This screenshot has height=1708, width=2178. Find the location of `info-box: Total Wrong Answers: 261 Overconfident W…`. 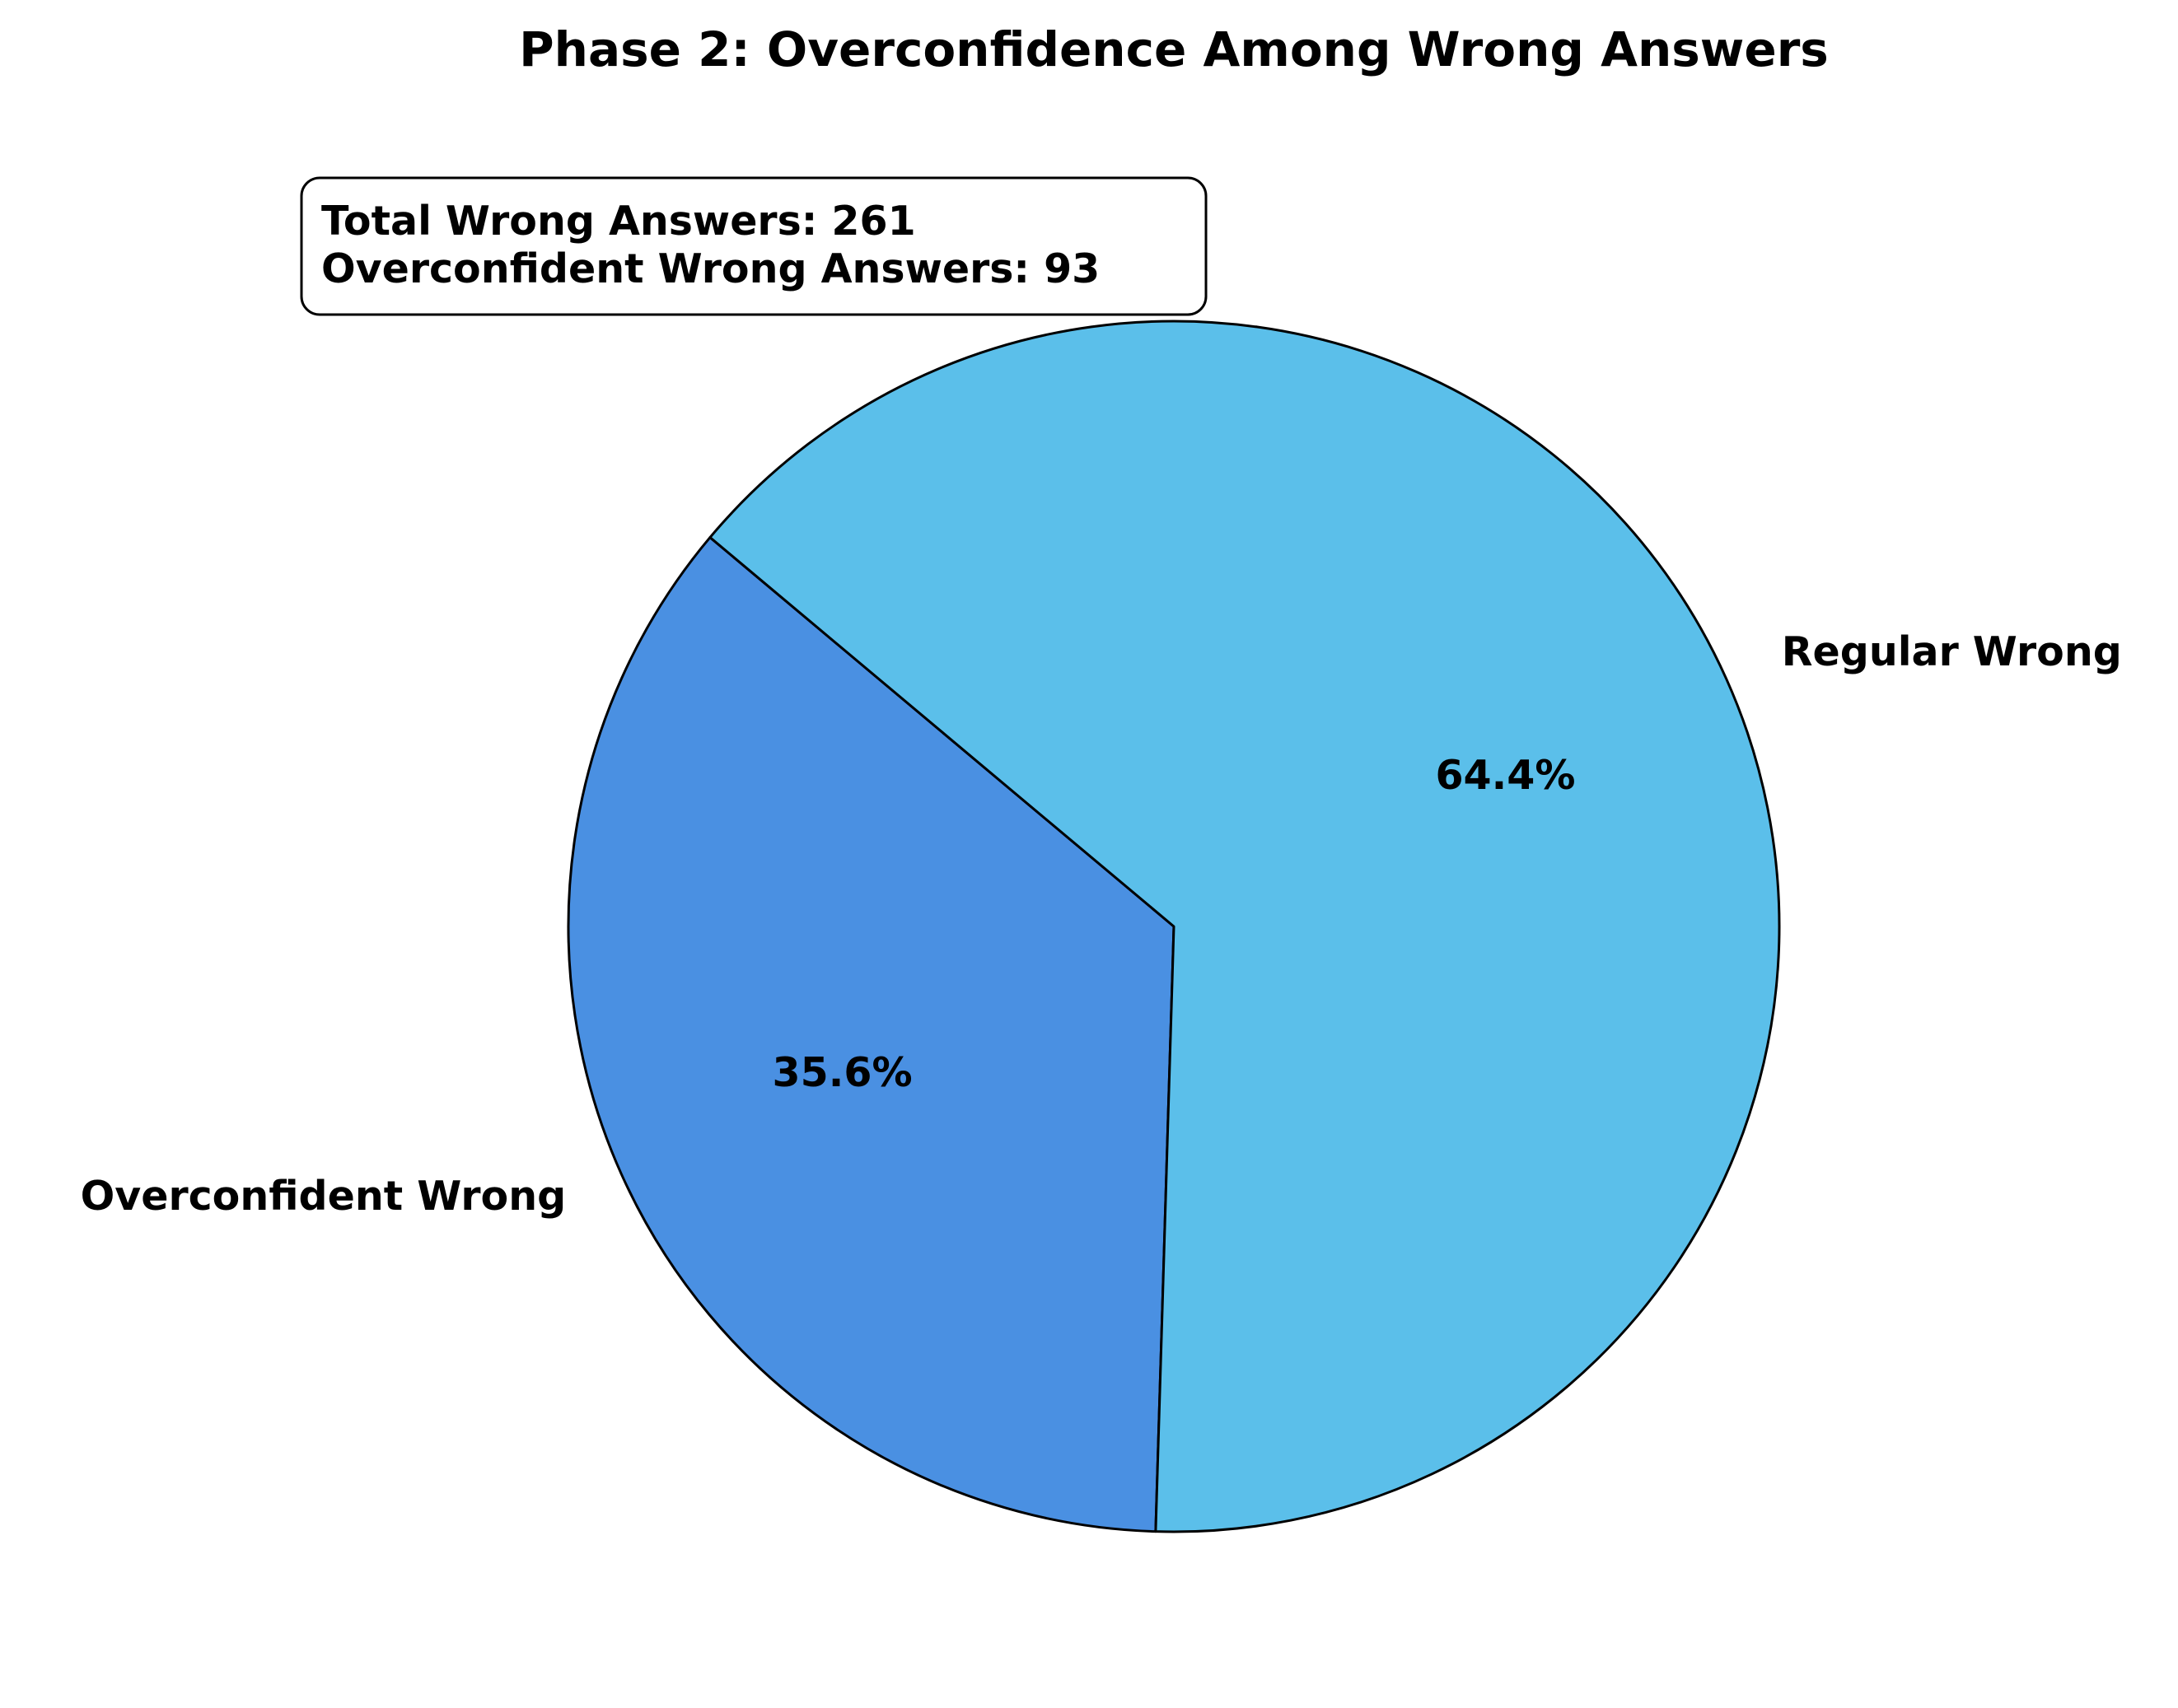

info-box: Total Wrong Answers: 261 Overconfident W… is located at coordinates (754, 246).